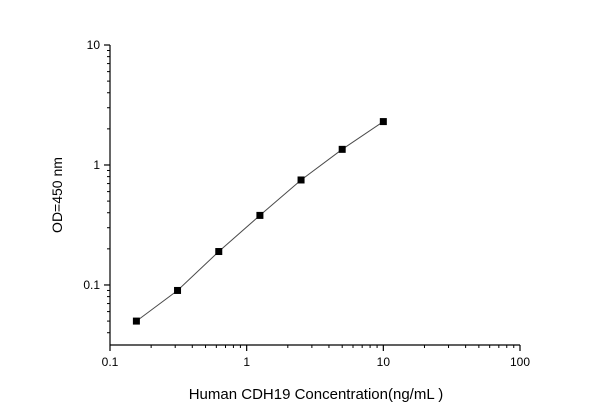 This screenshot has height=419, width=600. Describe the element at coordinates (91, 285) in the screenshot. I see `y-tick-label: 0.1` at that location.